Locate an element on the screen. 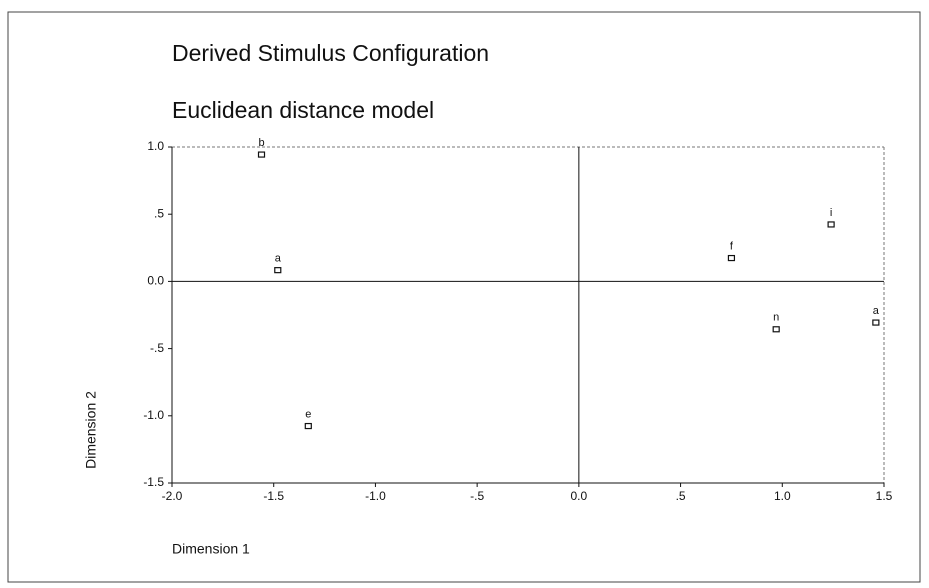  x-tick-label: .5 is located at coordinates (681, 496).